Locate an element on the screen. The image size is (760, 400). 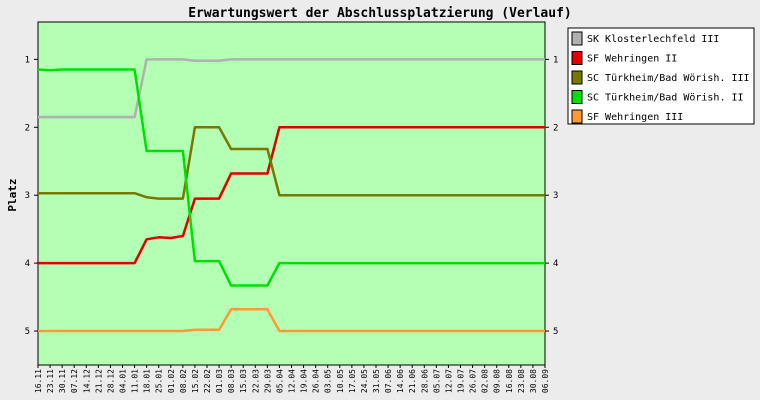
x-tick-label: 28.06 is located at coordinates (424, 381).